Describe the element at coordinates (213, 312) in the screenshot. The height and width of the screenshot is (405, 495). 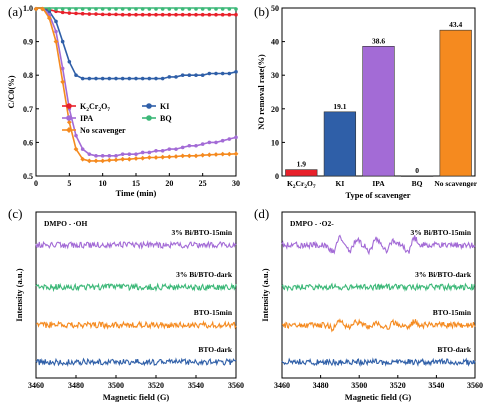
I see `panel-c-spectrum-label: BTO-15min` at that location.